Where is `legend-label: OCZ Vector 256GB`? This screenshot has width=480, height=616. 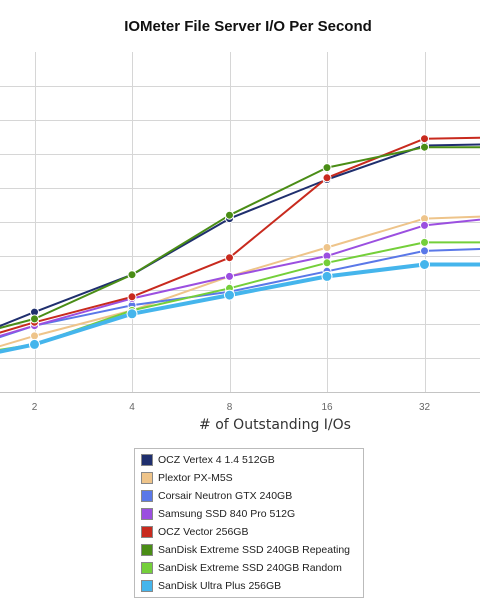
legend-label: OCZ Vector 256GB is located at coordinates (203, 532).